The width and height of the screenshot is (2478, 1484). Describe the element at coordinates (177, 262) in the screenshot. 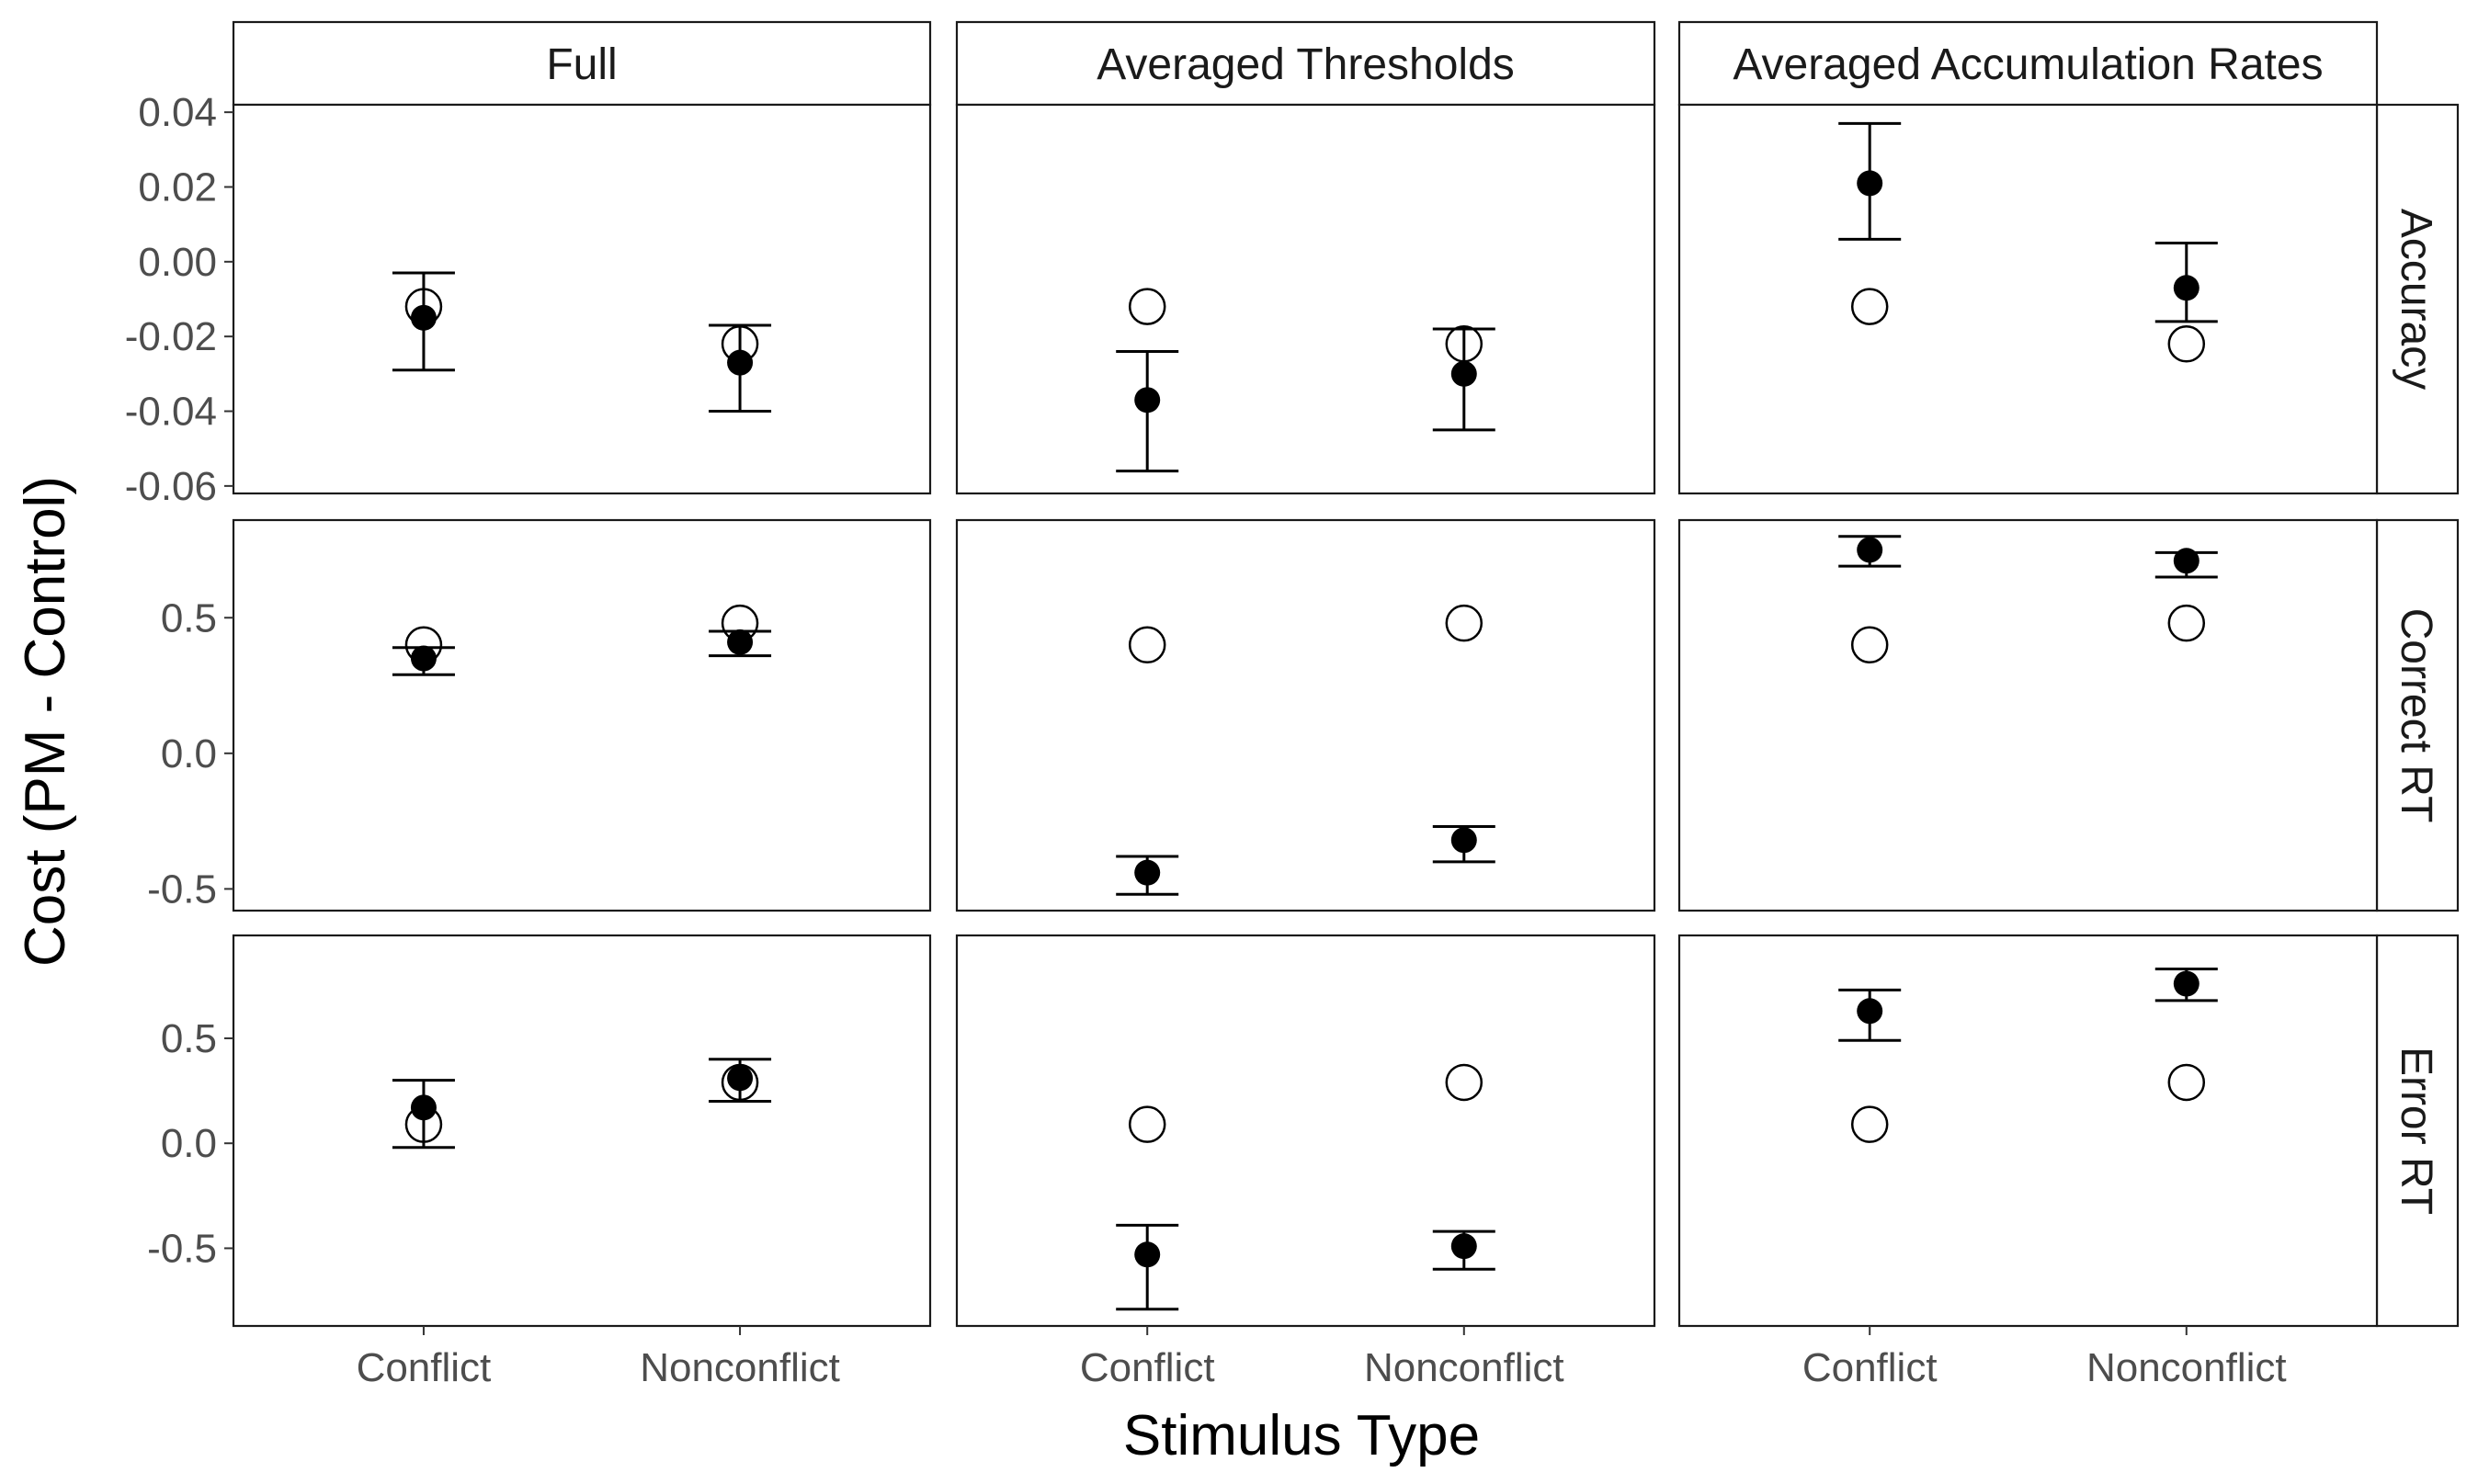

I see `y-tick-label: 0.00` at that location.